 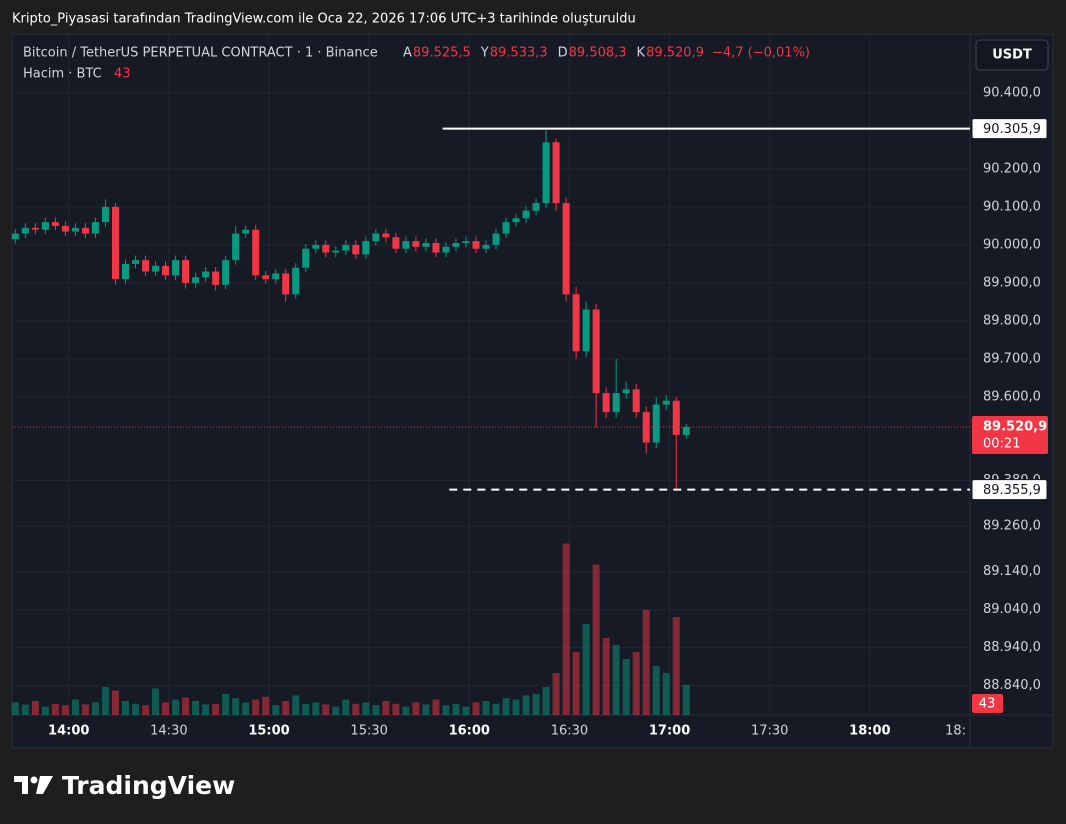 What do you see at coordinates (484, 53) in the screenshot?
I see `ohlc-key: Y` at bounding box center [484, 53].